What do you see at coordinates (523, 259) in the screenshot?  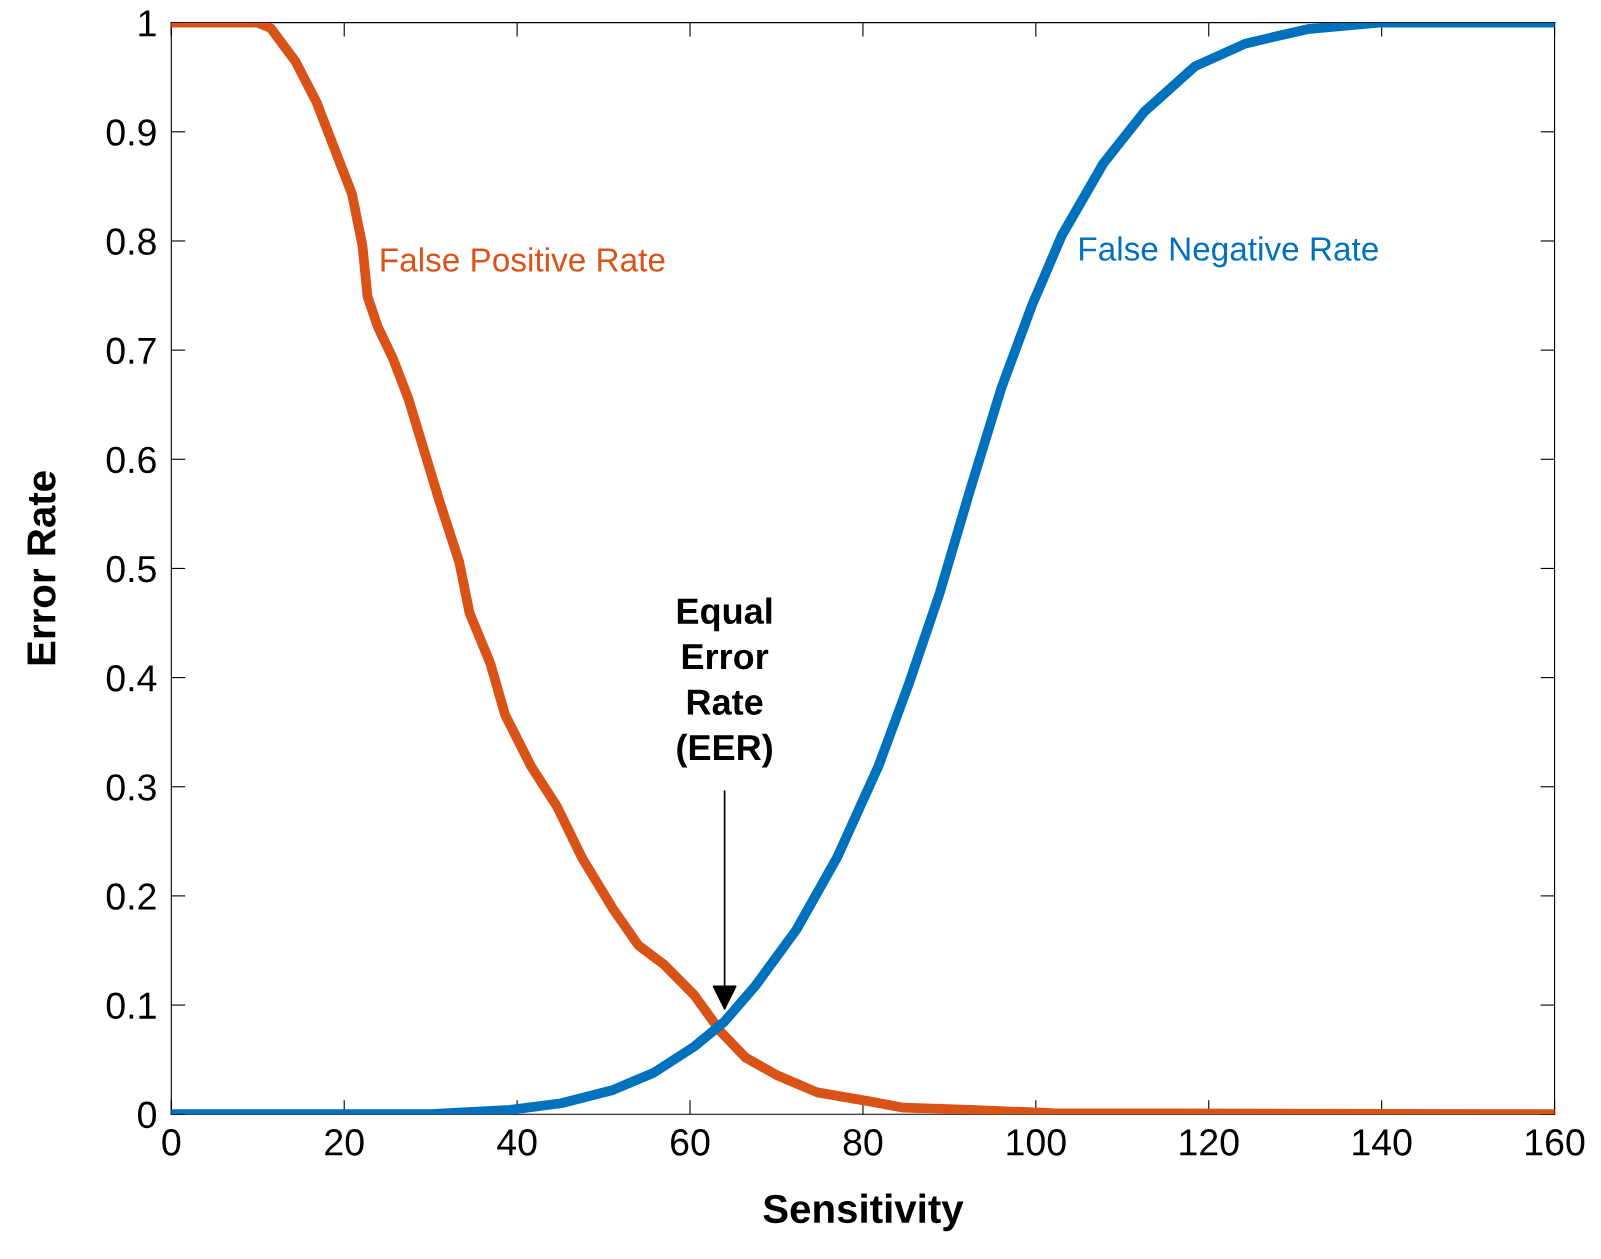 I see `series-label: False Positive Rate` at bounding box center [523, 259].